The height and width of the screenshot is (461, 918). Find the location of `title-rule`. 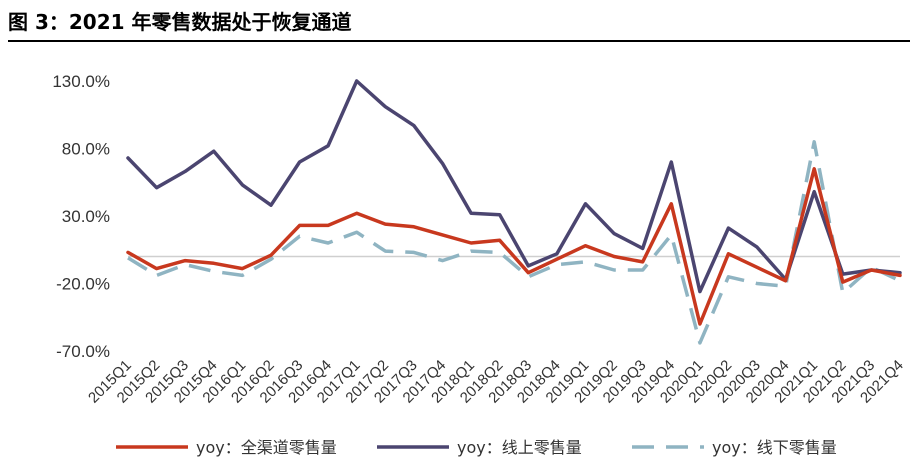

title-rule is located at coordinates (459, 41).